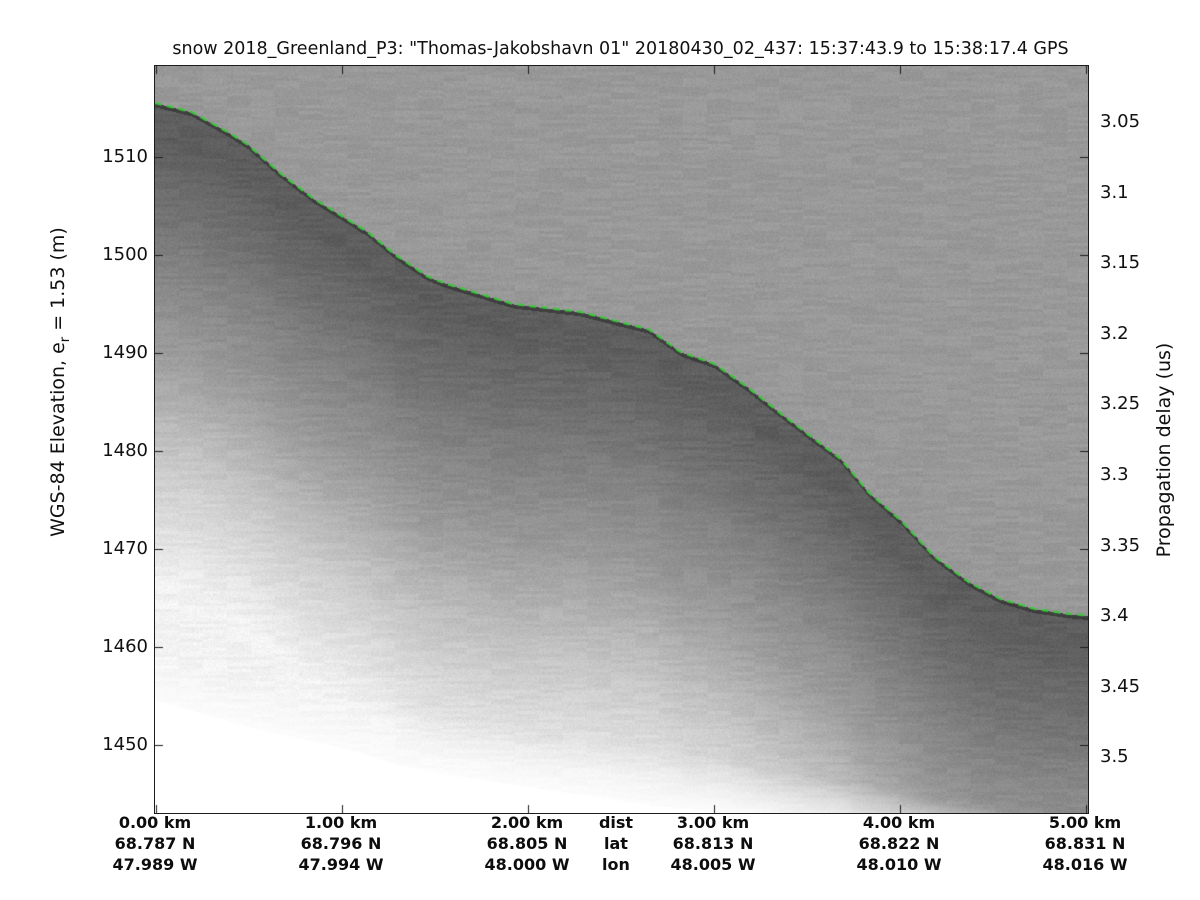  I want to click on x-label-dist: 0.00 km, so click(155, 822).